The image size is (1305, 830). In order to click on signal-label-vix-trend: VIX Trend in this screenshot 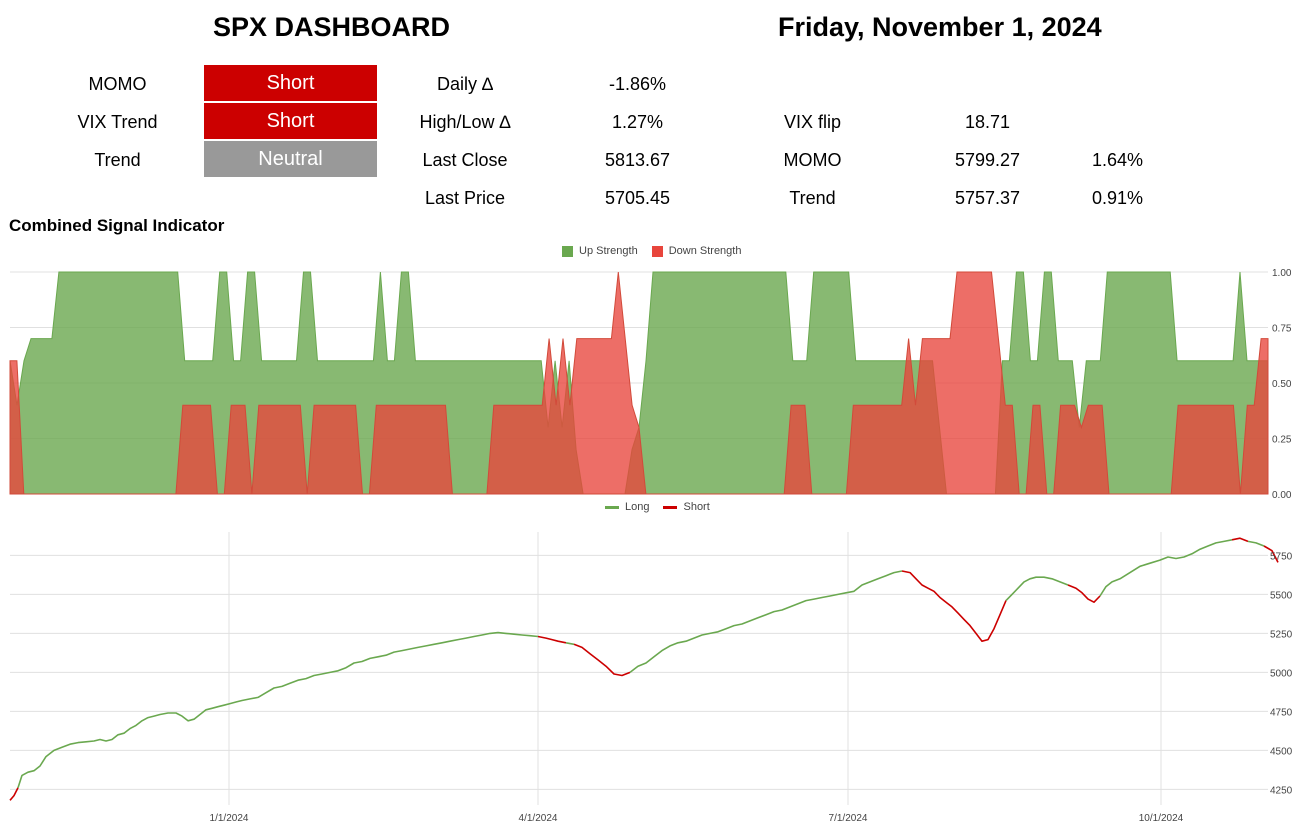, I will do `click(117, 122)`.